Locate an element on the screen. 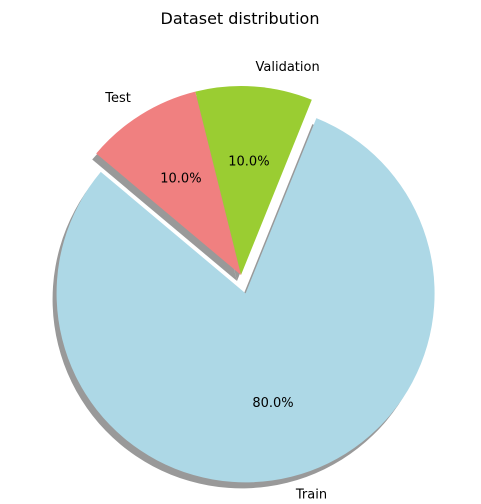 This screenshot has height=504, width=481. pie-slice-validation is located at coordinates (253, 180).